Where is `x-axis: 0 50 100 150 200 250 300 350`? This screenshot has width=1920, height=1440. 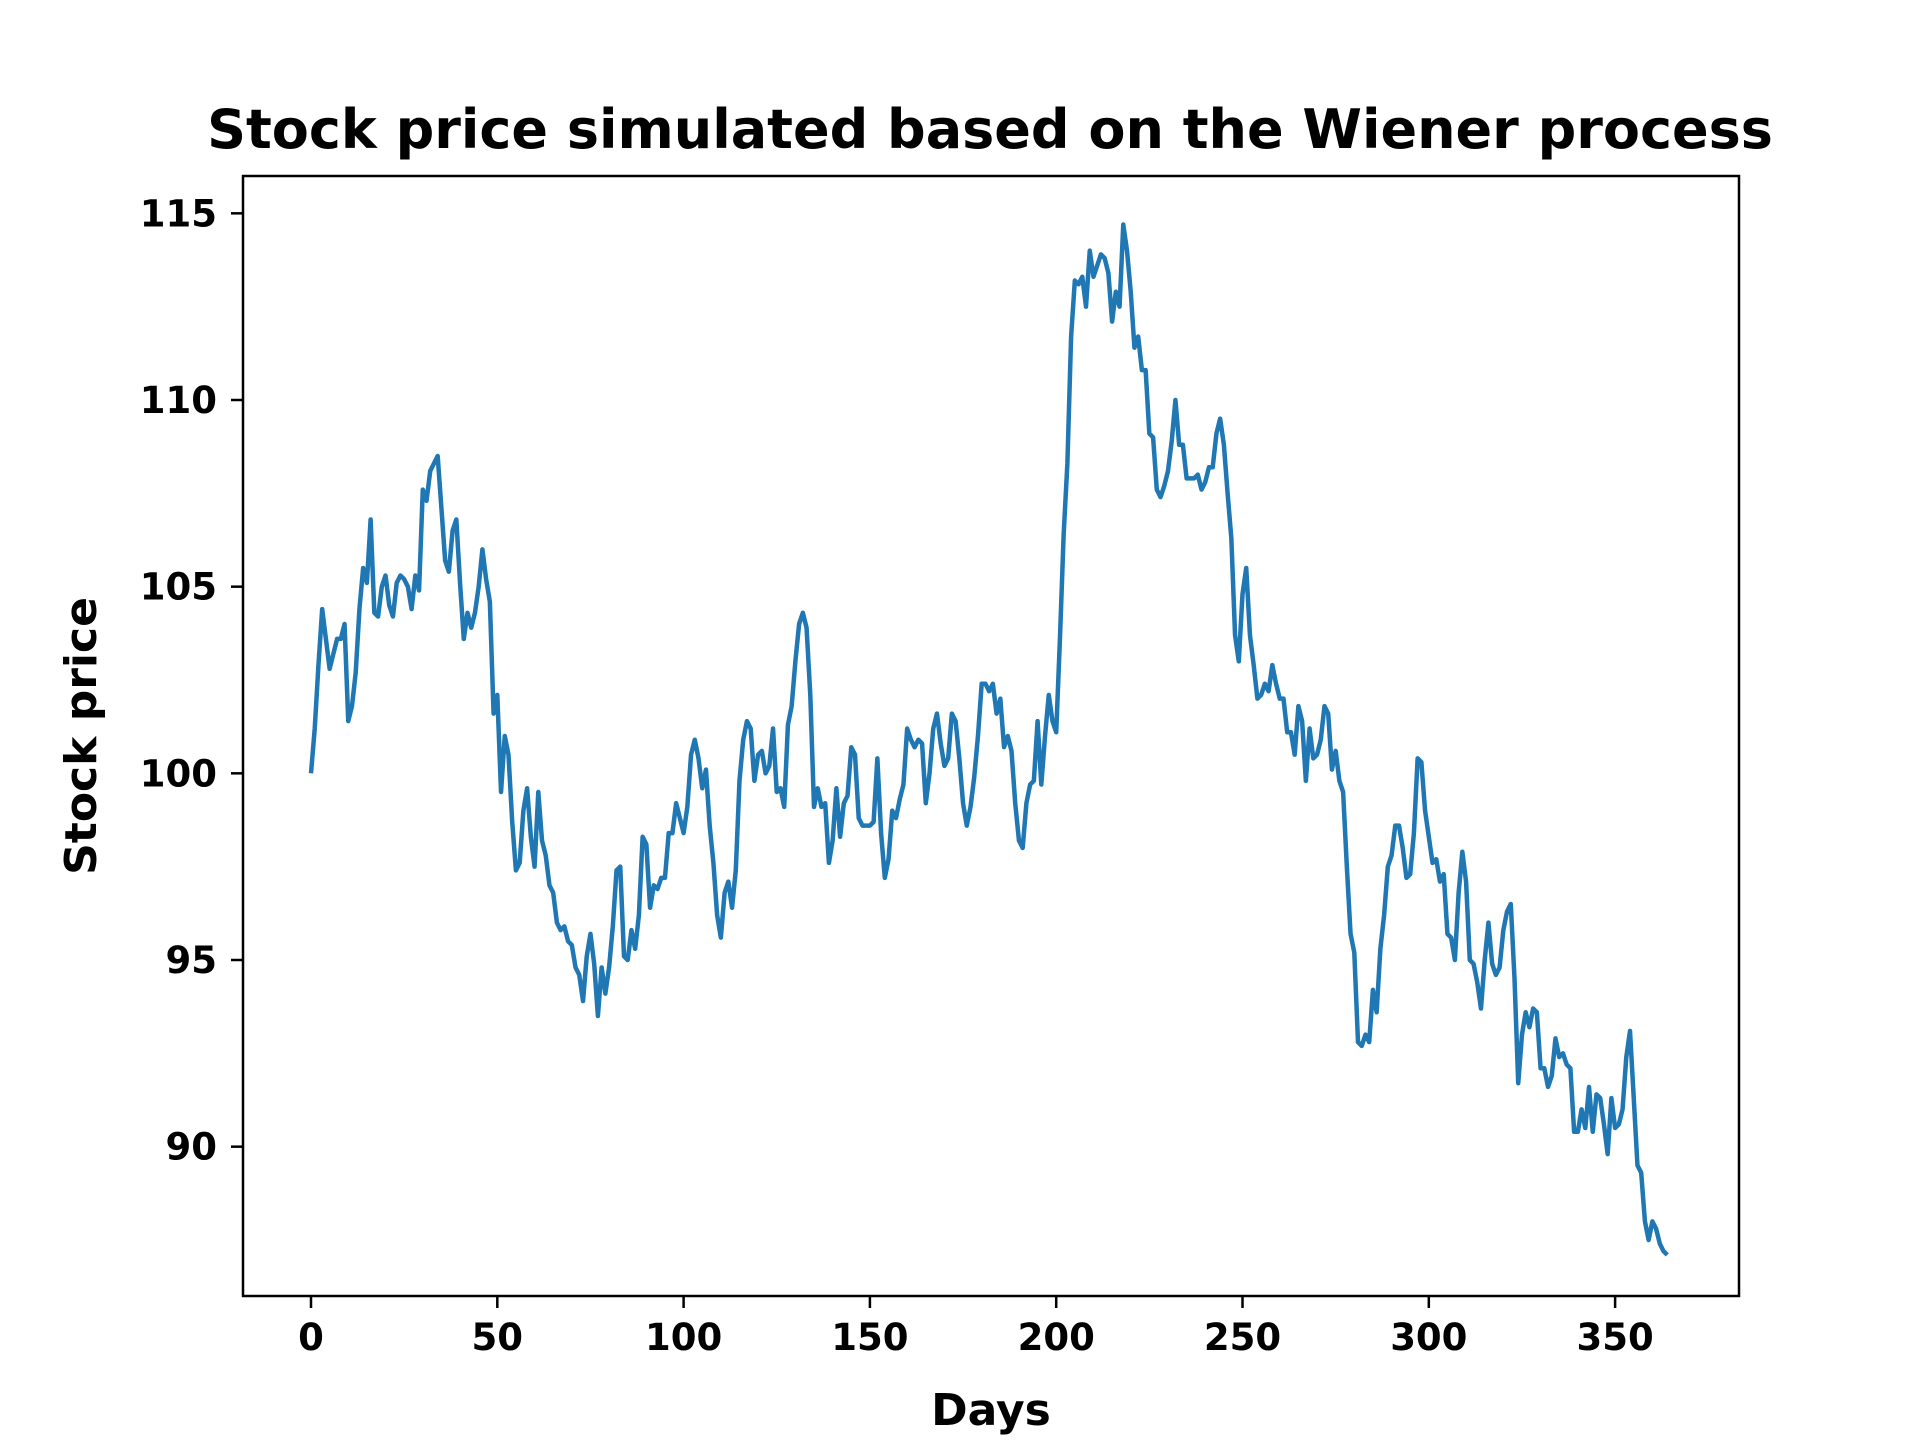
x-axis: 0 50 100 150 200 250 300 350 is located at coordinates (976, 1327).